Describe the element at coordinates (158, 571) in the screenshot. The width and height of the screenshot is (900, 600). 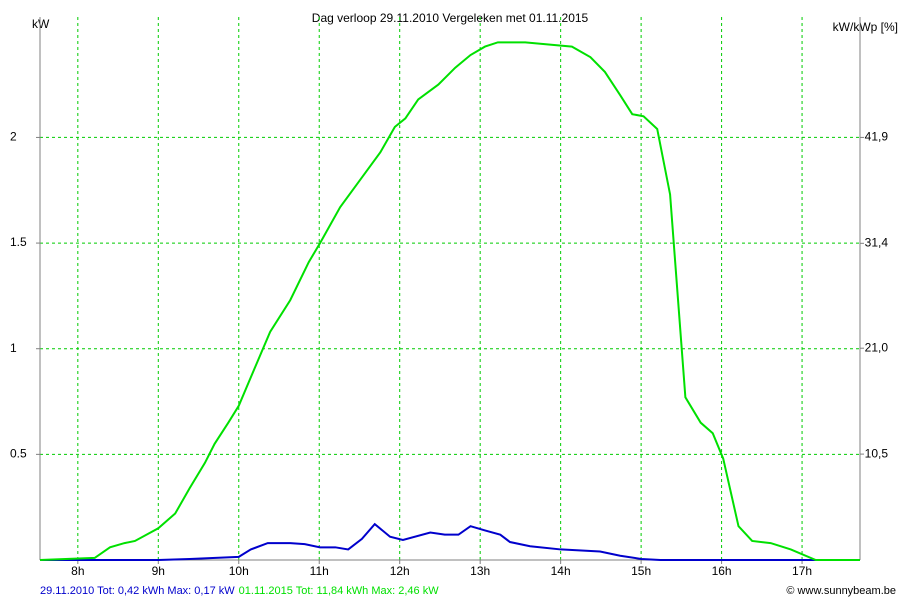
I see `x-tick-label: 9h` at that location.